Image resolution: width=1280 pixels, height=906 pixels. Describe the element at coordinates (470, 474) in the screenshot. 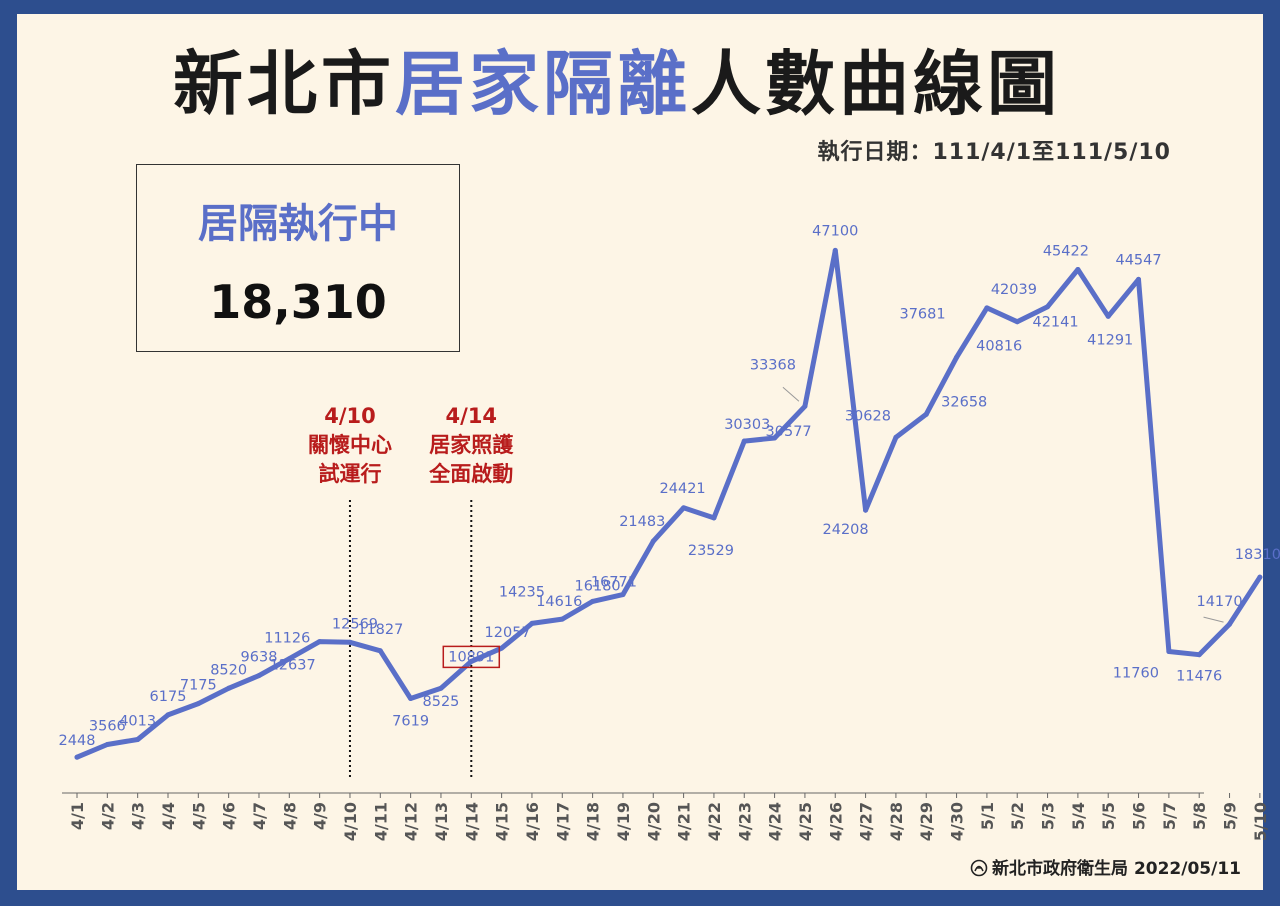

I see `annotation-label: 全面啟動` at that location.